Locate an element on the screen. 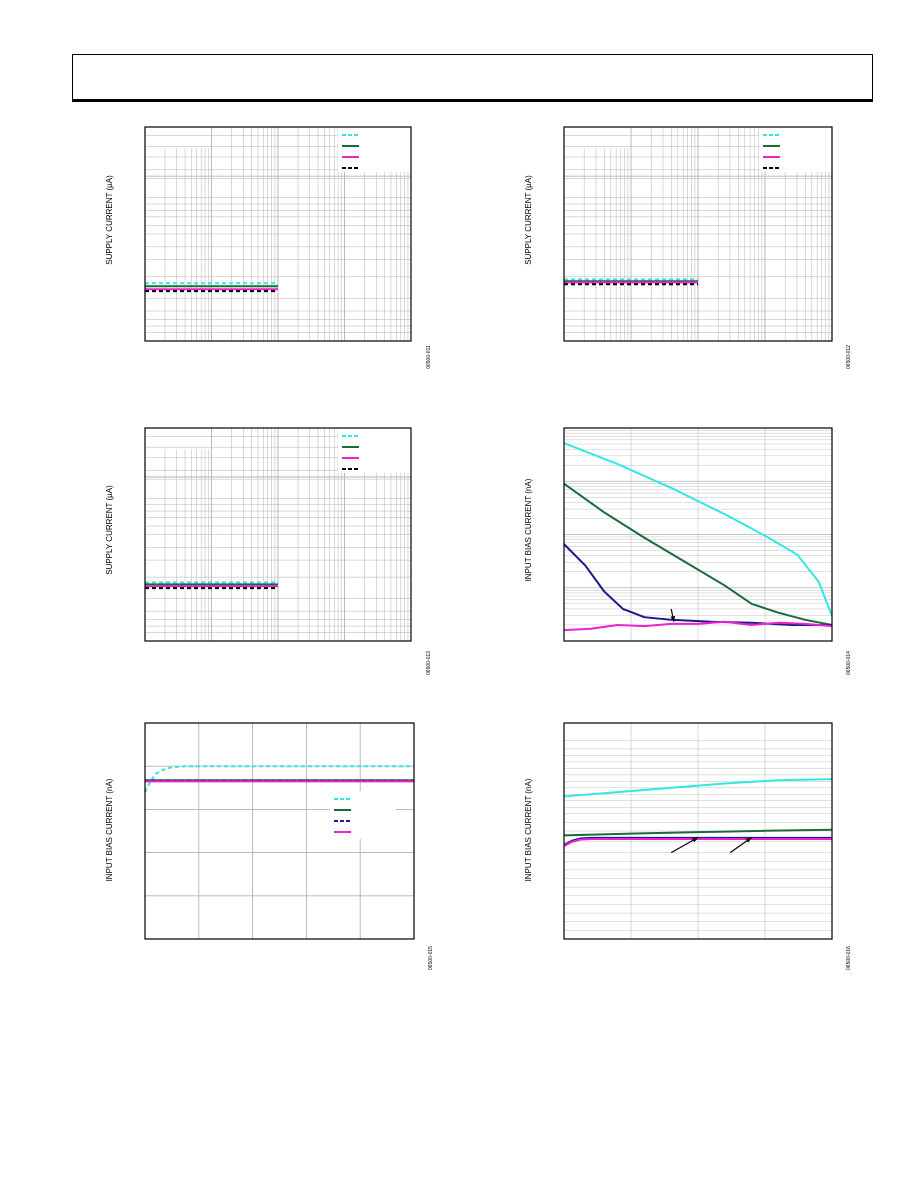 The height and width of the screenshot is (1188, 918). figure-id: 06500-014 is located at coordinates (849, 663).